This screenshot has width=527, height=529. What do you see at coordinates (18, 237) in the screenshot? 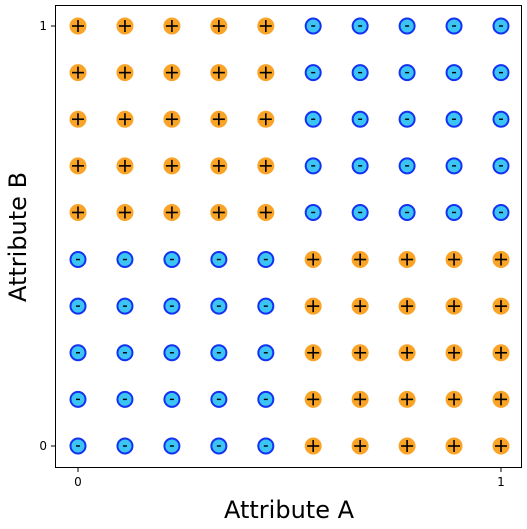
I see `y-axis-label: Attribute B` at bounding box center [18, 237].